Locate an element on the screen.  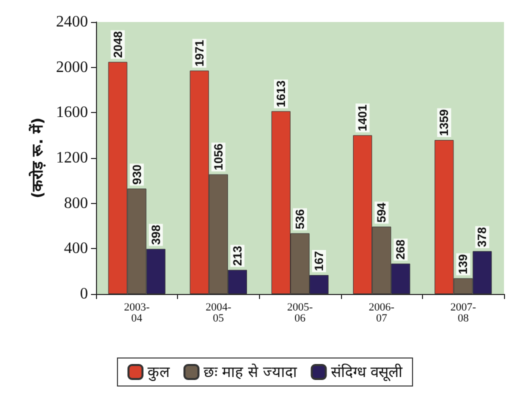
data-label: 1971 is located at coordinates (199, 53).